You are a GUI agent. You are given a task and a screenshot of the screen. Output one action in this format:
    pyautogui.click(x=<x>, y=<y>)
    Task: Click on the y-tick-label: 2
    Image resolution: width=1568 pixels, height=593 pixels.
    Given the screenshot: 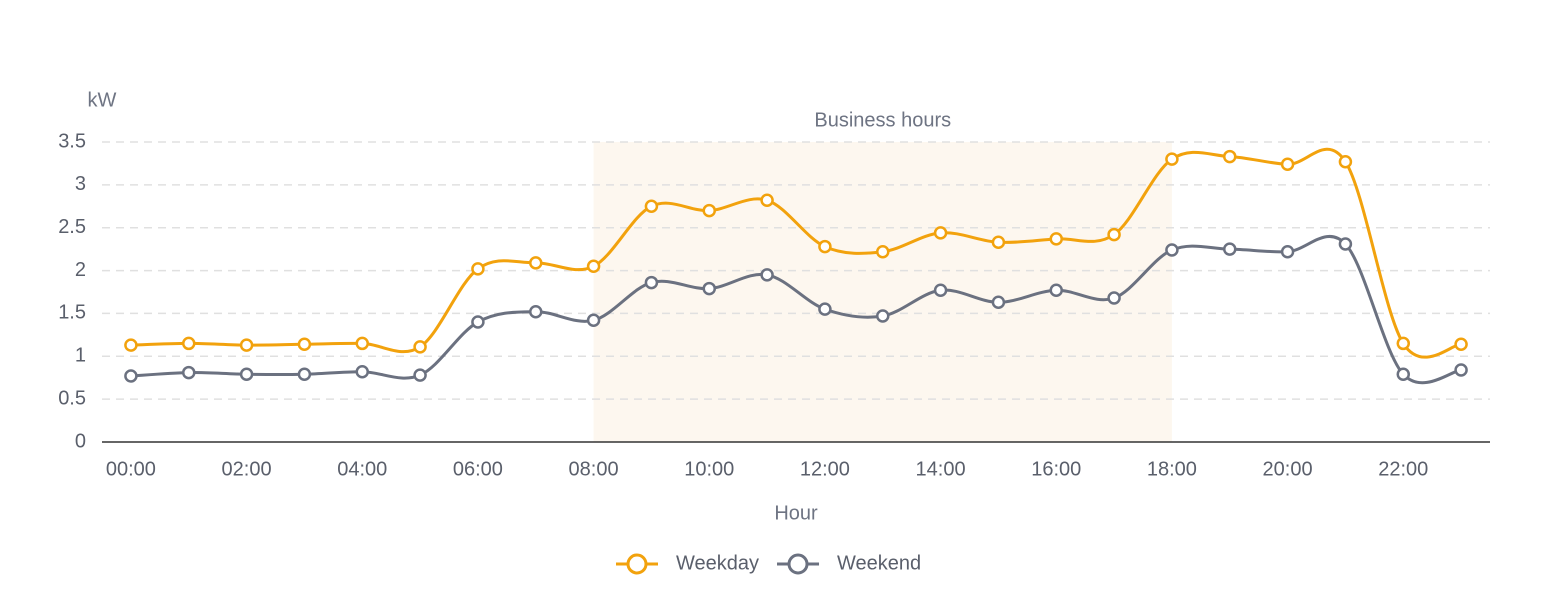 What is the action you would take?
    pyautogui.click(x=80, y=270)
    